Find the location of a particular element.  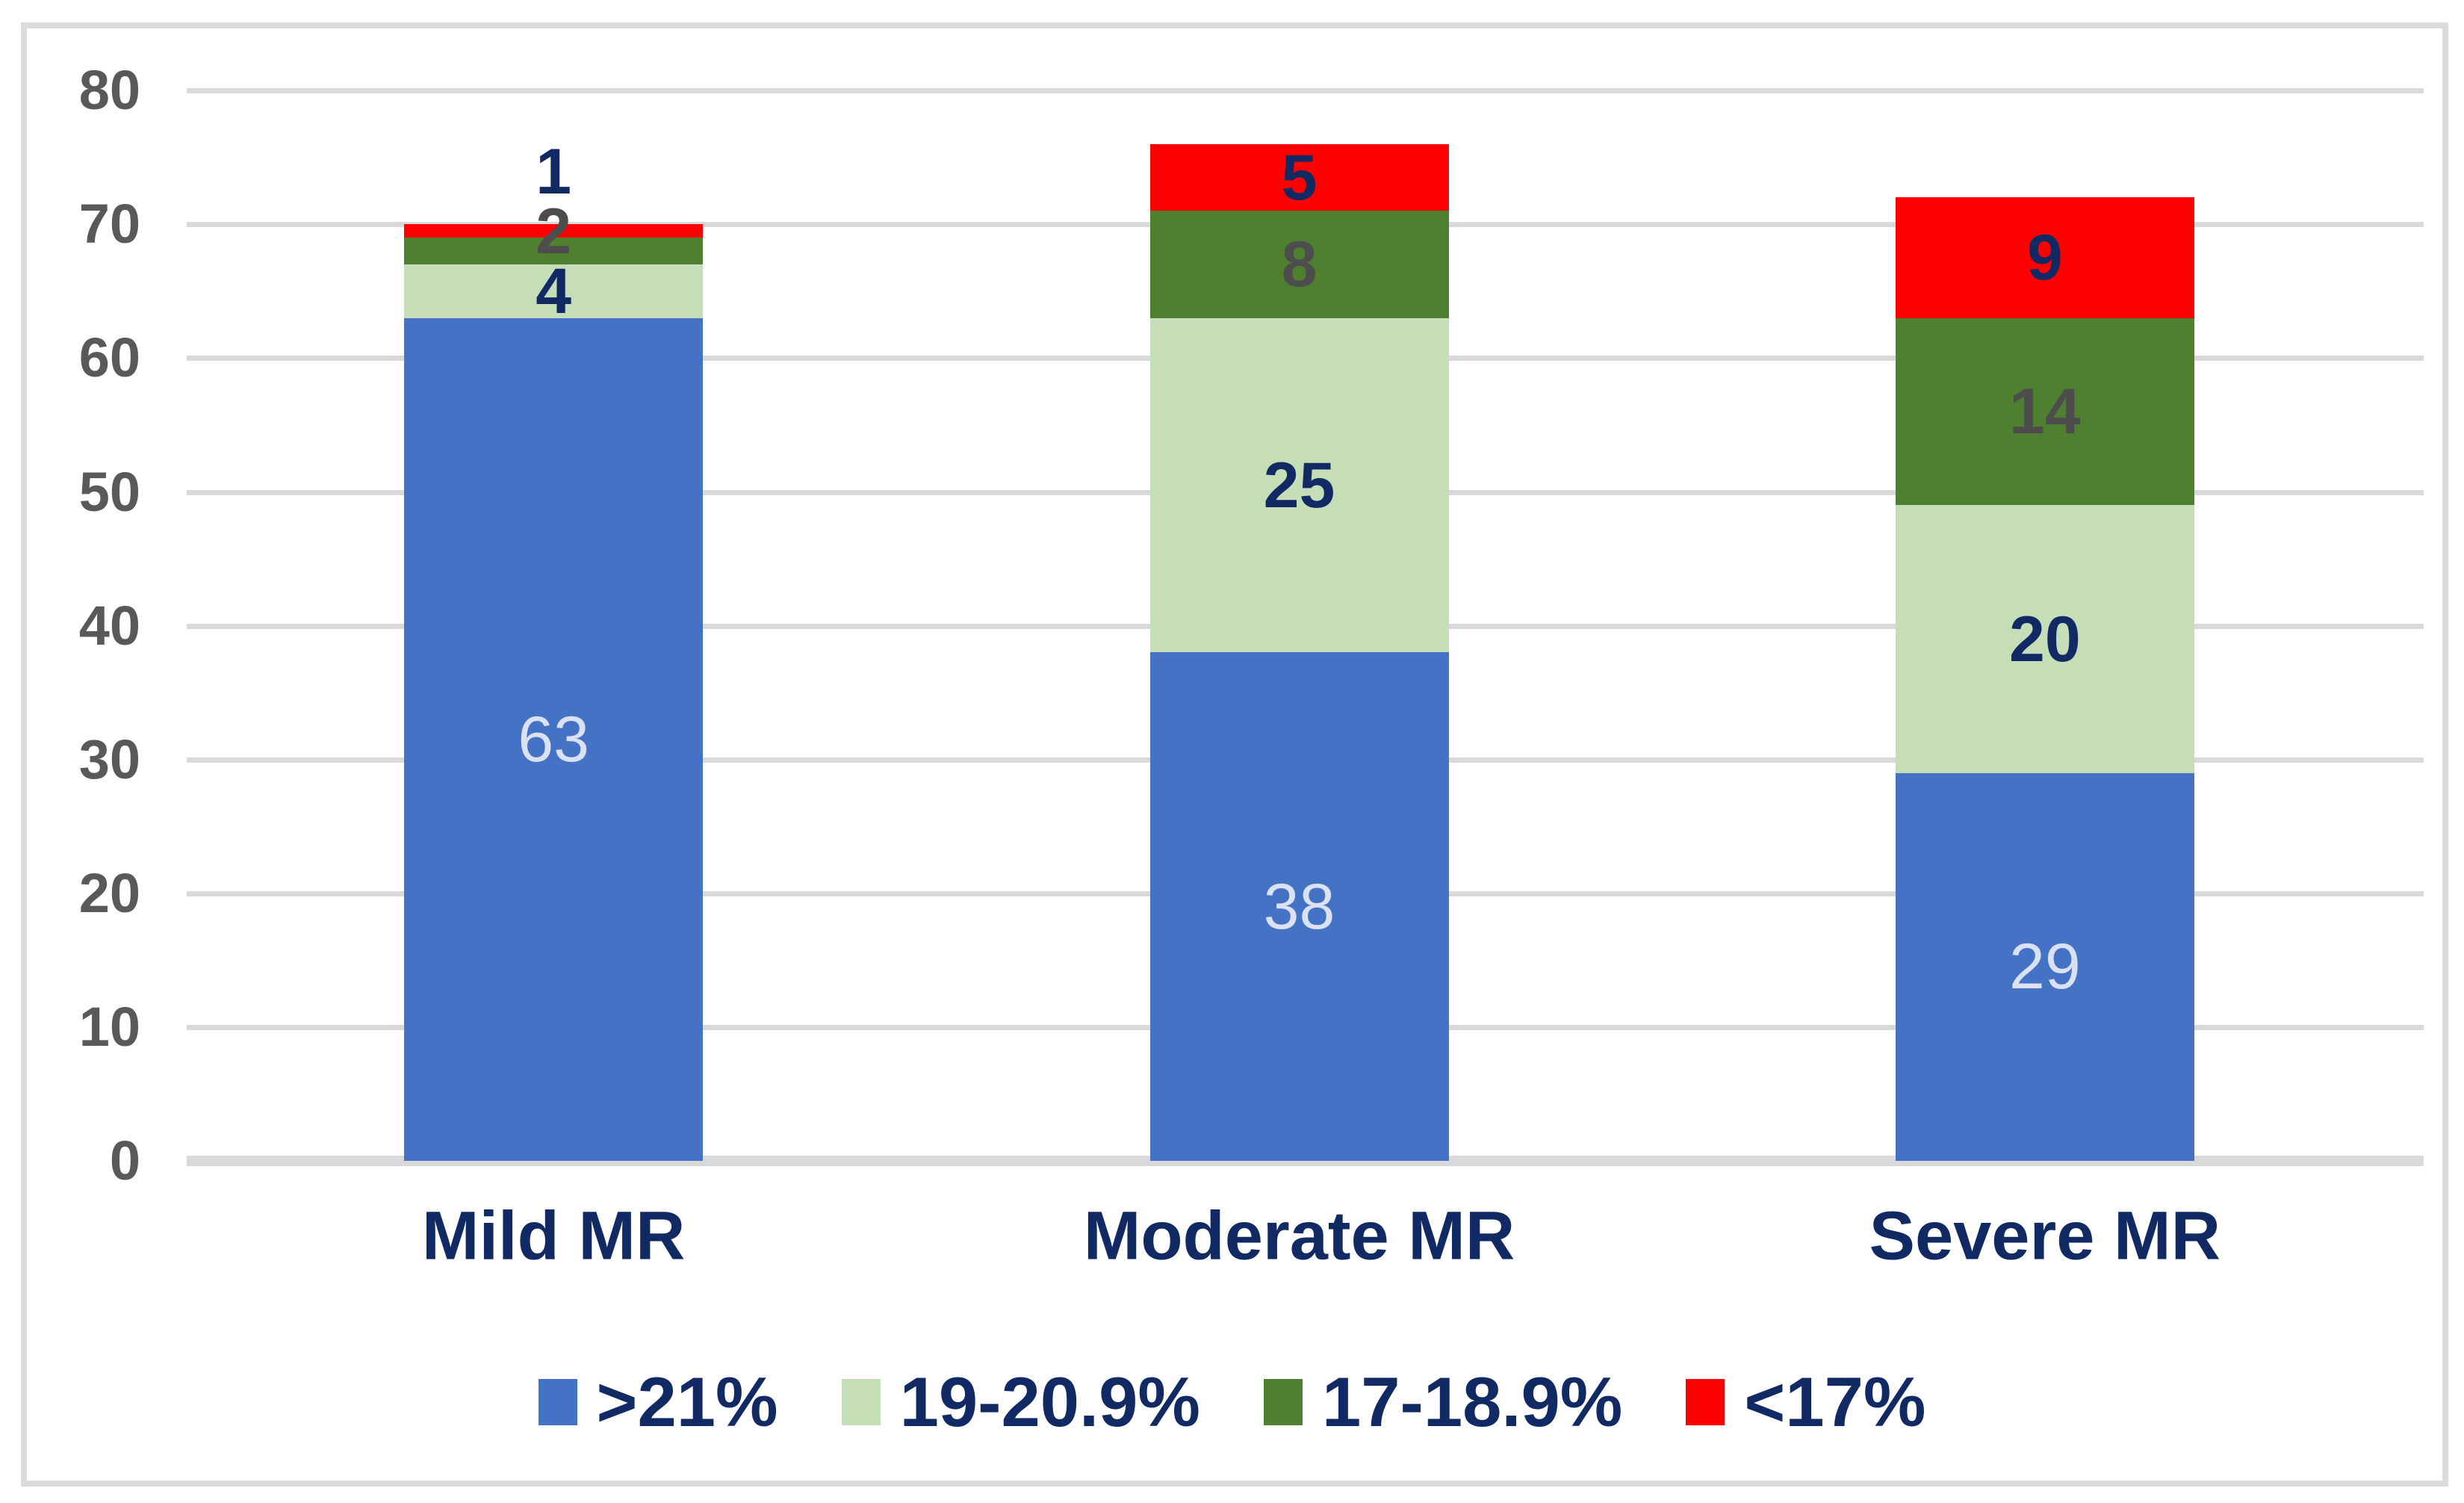

data-label: 29 is located at coordinates (2044, 967).